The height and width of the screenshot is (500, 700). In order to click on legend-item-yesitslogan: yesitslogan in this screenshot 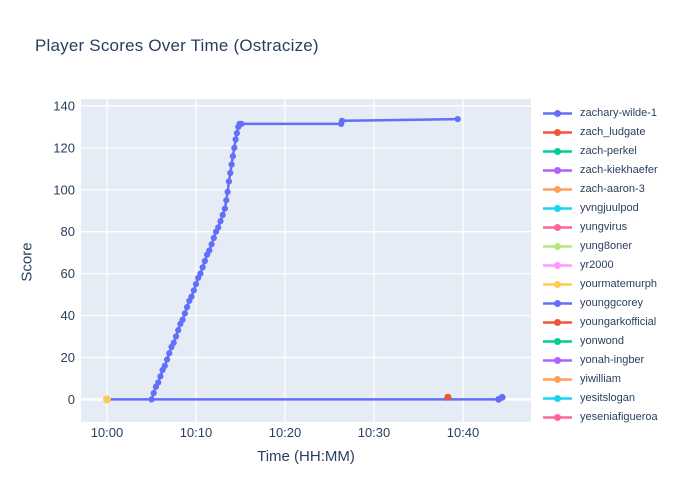, I will do `click(621, 398)`.